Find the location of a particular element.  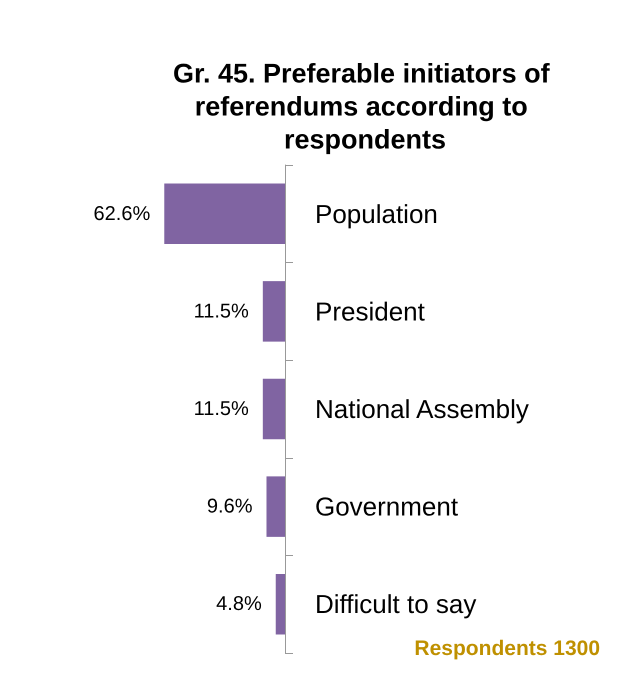

y-tick-label: Government is located at coordinates (387, 507).